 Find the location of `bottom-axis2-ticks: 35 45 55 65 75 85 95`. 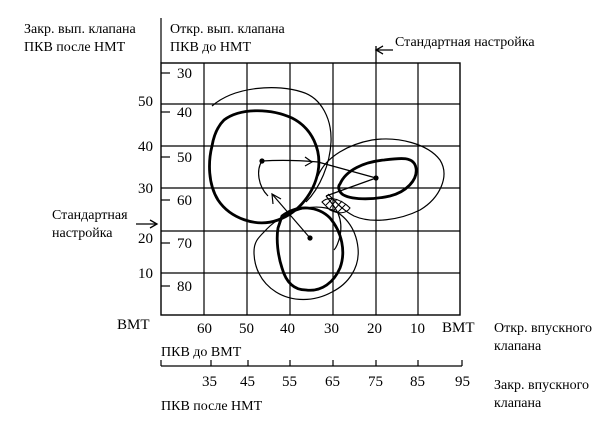

bottom-axis2-ticks: 35 45 55 65 75 85 95 is located at coordinates (336, 382).